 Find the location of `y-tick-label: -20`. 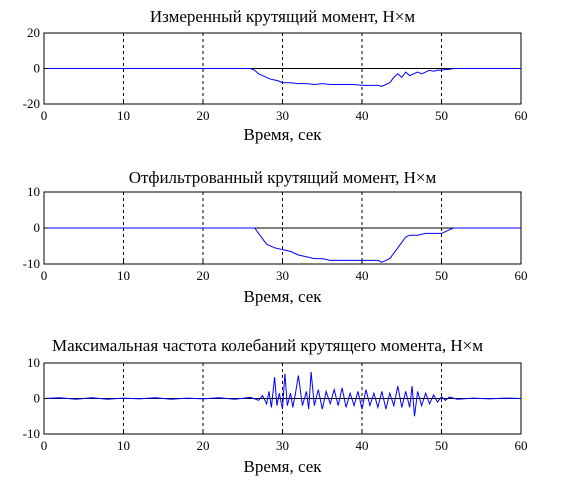

y-tick-label: -20 is located at coordinates (31, 103).